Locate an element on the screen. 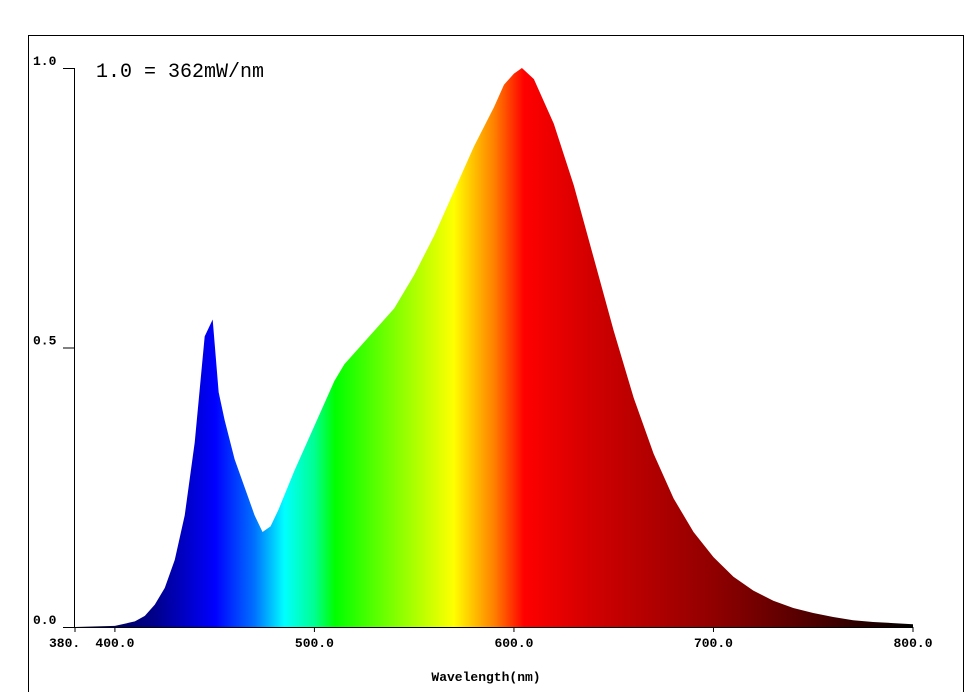 The width and height of the screenshot is (966, 692). x-tick-label: 380. is located at coordinates (64, 643).